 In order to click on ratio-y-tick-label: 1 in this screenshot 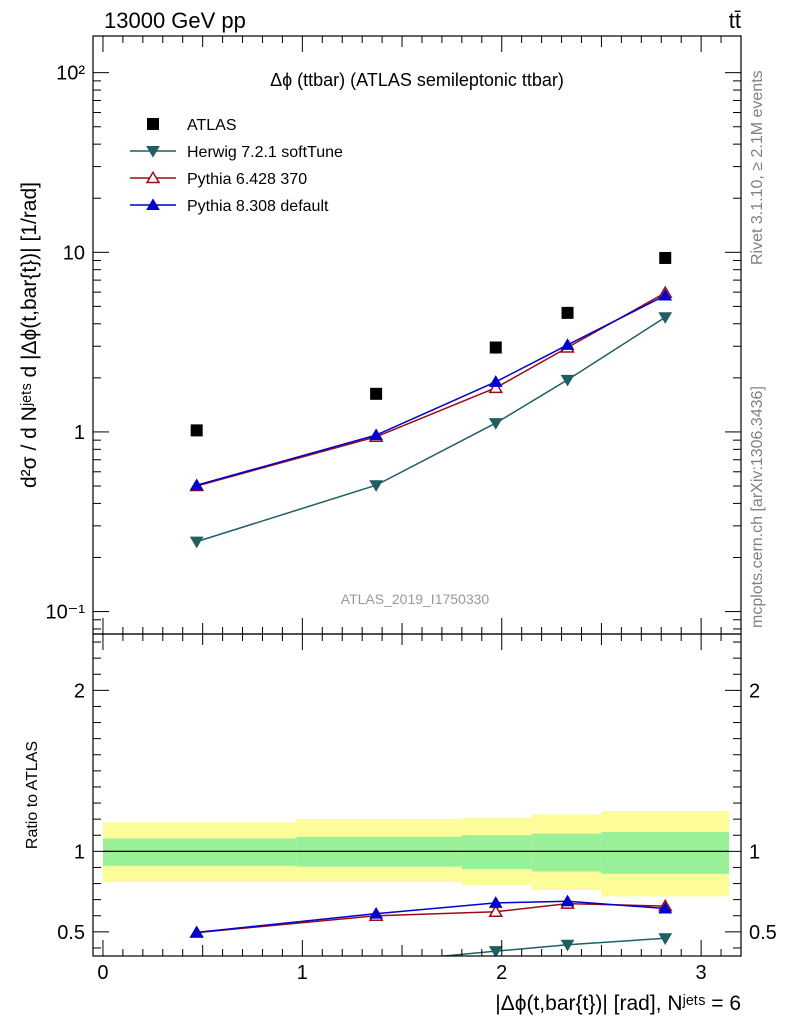, I will do `click(79, 852)`.